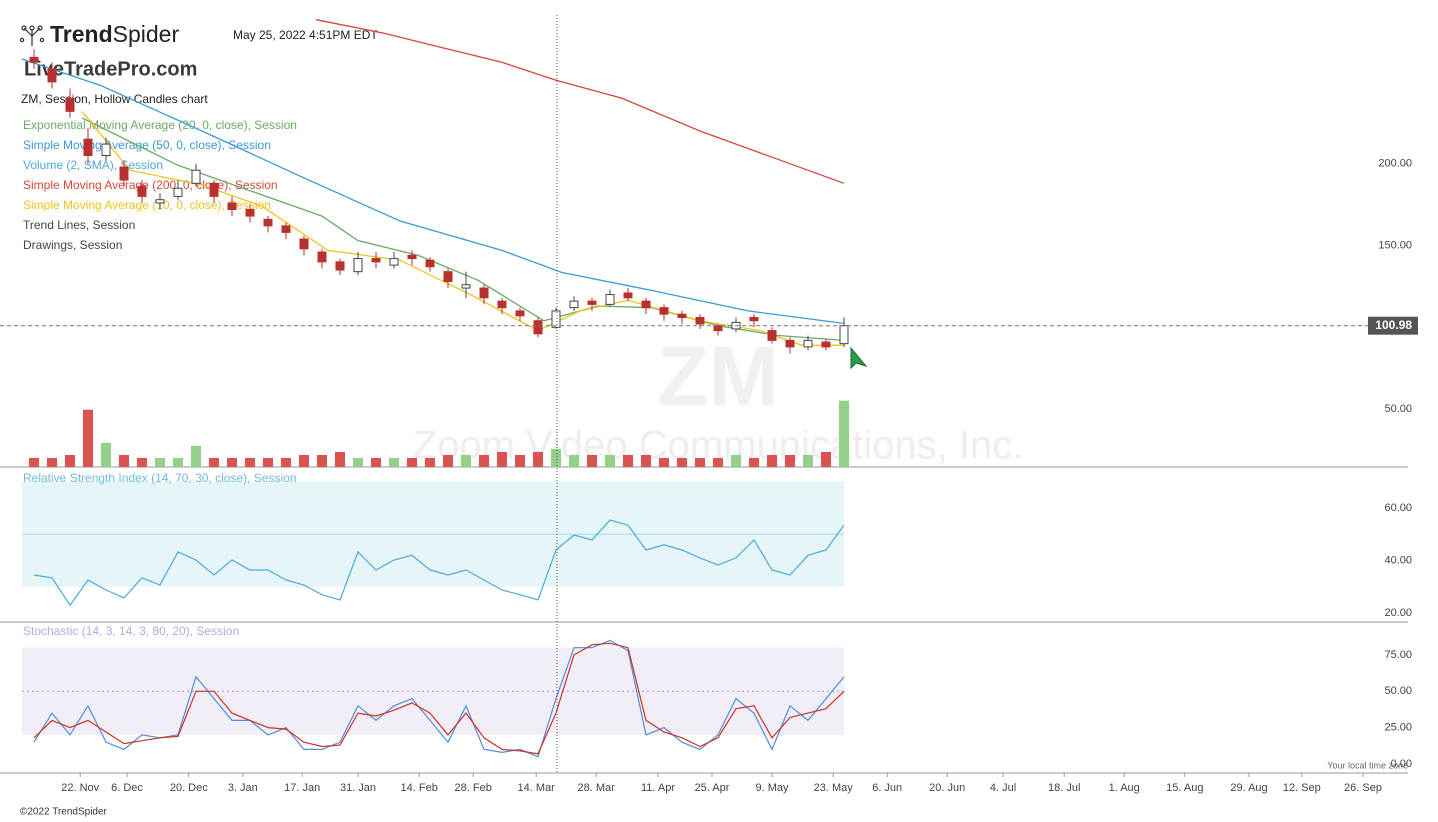 The image size is (1438, 822). Describe the element at coordinates (537, 788) in the screenshot. I see `x-tick-label: 14. Mar` at that location.